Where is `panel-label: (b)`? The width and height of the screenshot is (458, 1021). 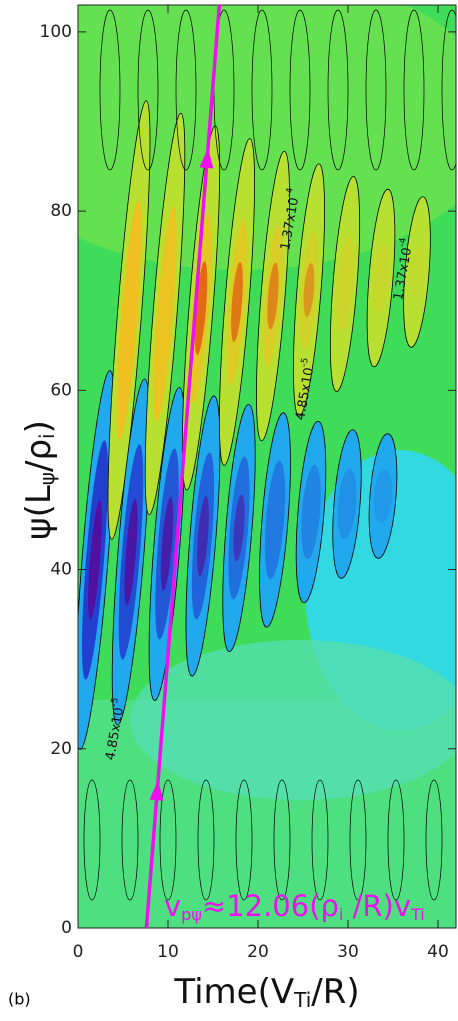 panel-label: (b) is located at coordinates (19, 999).